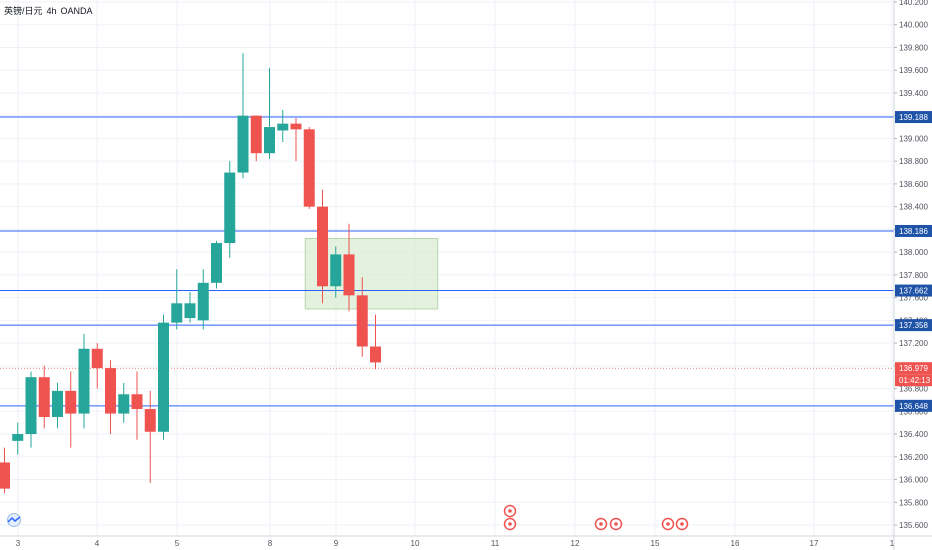 Image resolution: width=932 pixels, height=550 pixels. Describe the element at coordinates (913, 184) in the screenshot. I see `price-tick-label: 138.600` at that location.